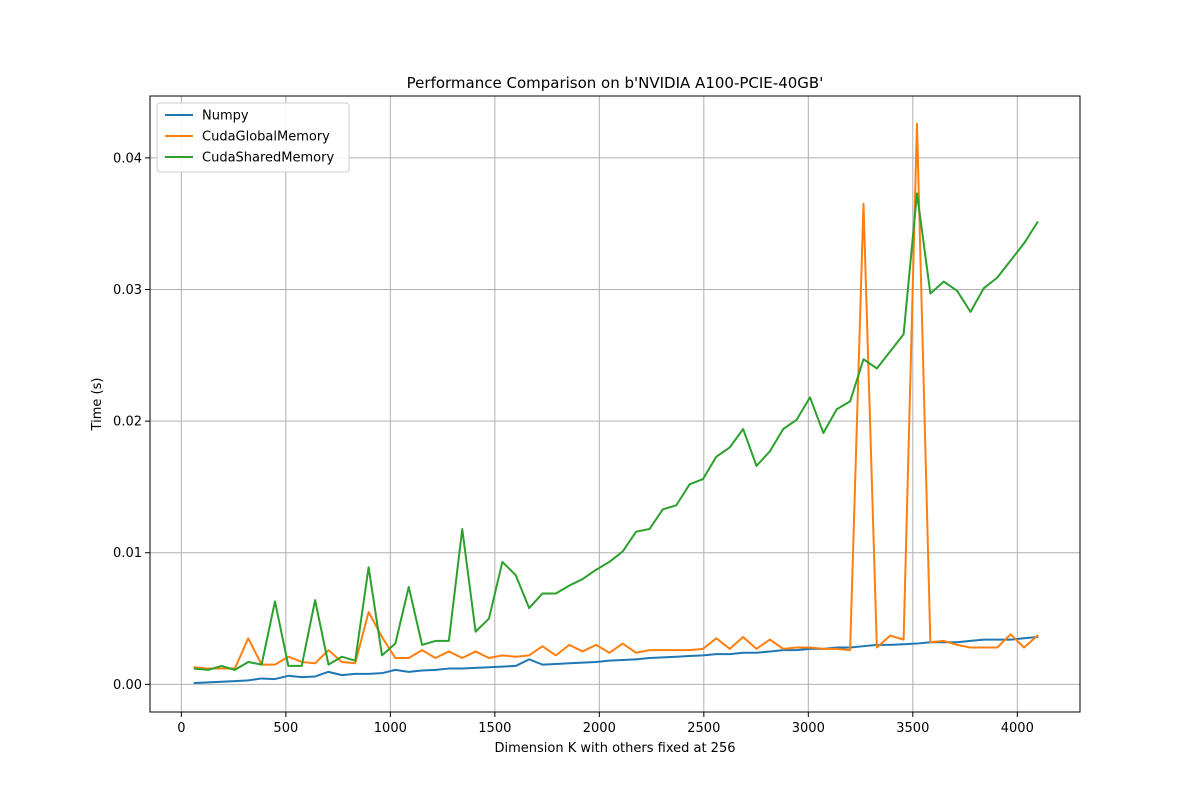 This screenshot has width=1200, height=800. What do you see at coordinates (225, 116) in the screenshot?
I see `legend-label: Numpy` at bounding box center [225, 116].